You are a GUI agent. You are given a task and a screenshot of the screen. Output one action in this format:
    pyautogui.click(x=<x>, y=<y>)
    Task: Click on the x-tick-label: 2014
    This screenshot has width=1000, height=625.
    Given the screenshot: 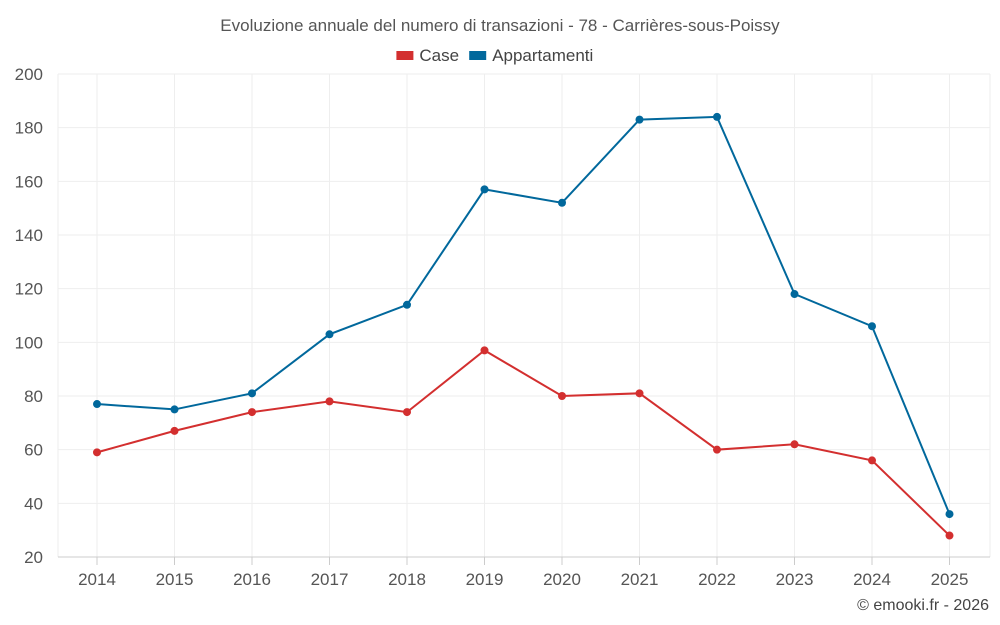 What is the action you would take?
    pyautogui.click(x=97, y=579)
    